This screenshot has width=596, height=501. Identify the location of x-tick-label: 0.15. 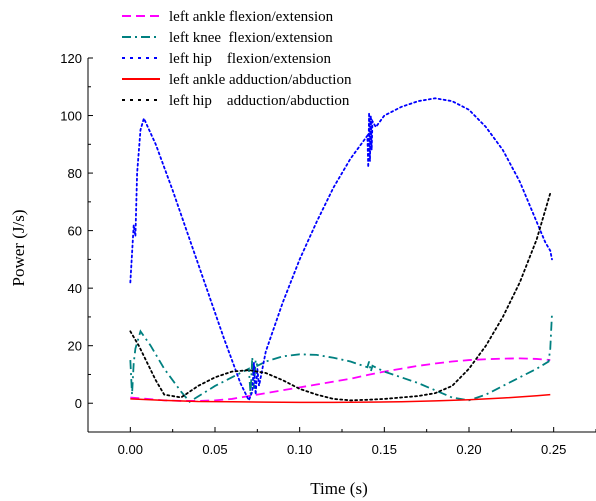
(384, 449).